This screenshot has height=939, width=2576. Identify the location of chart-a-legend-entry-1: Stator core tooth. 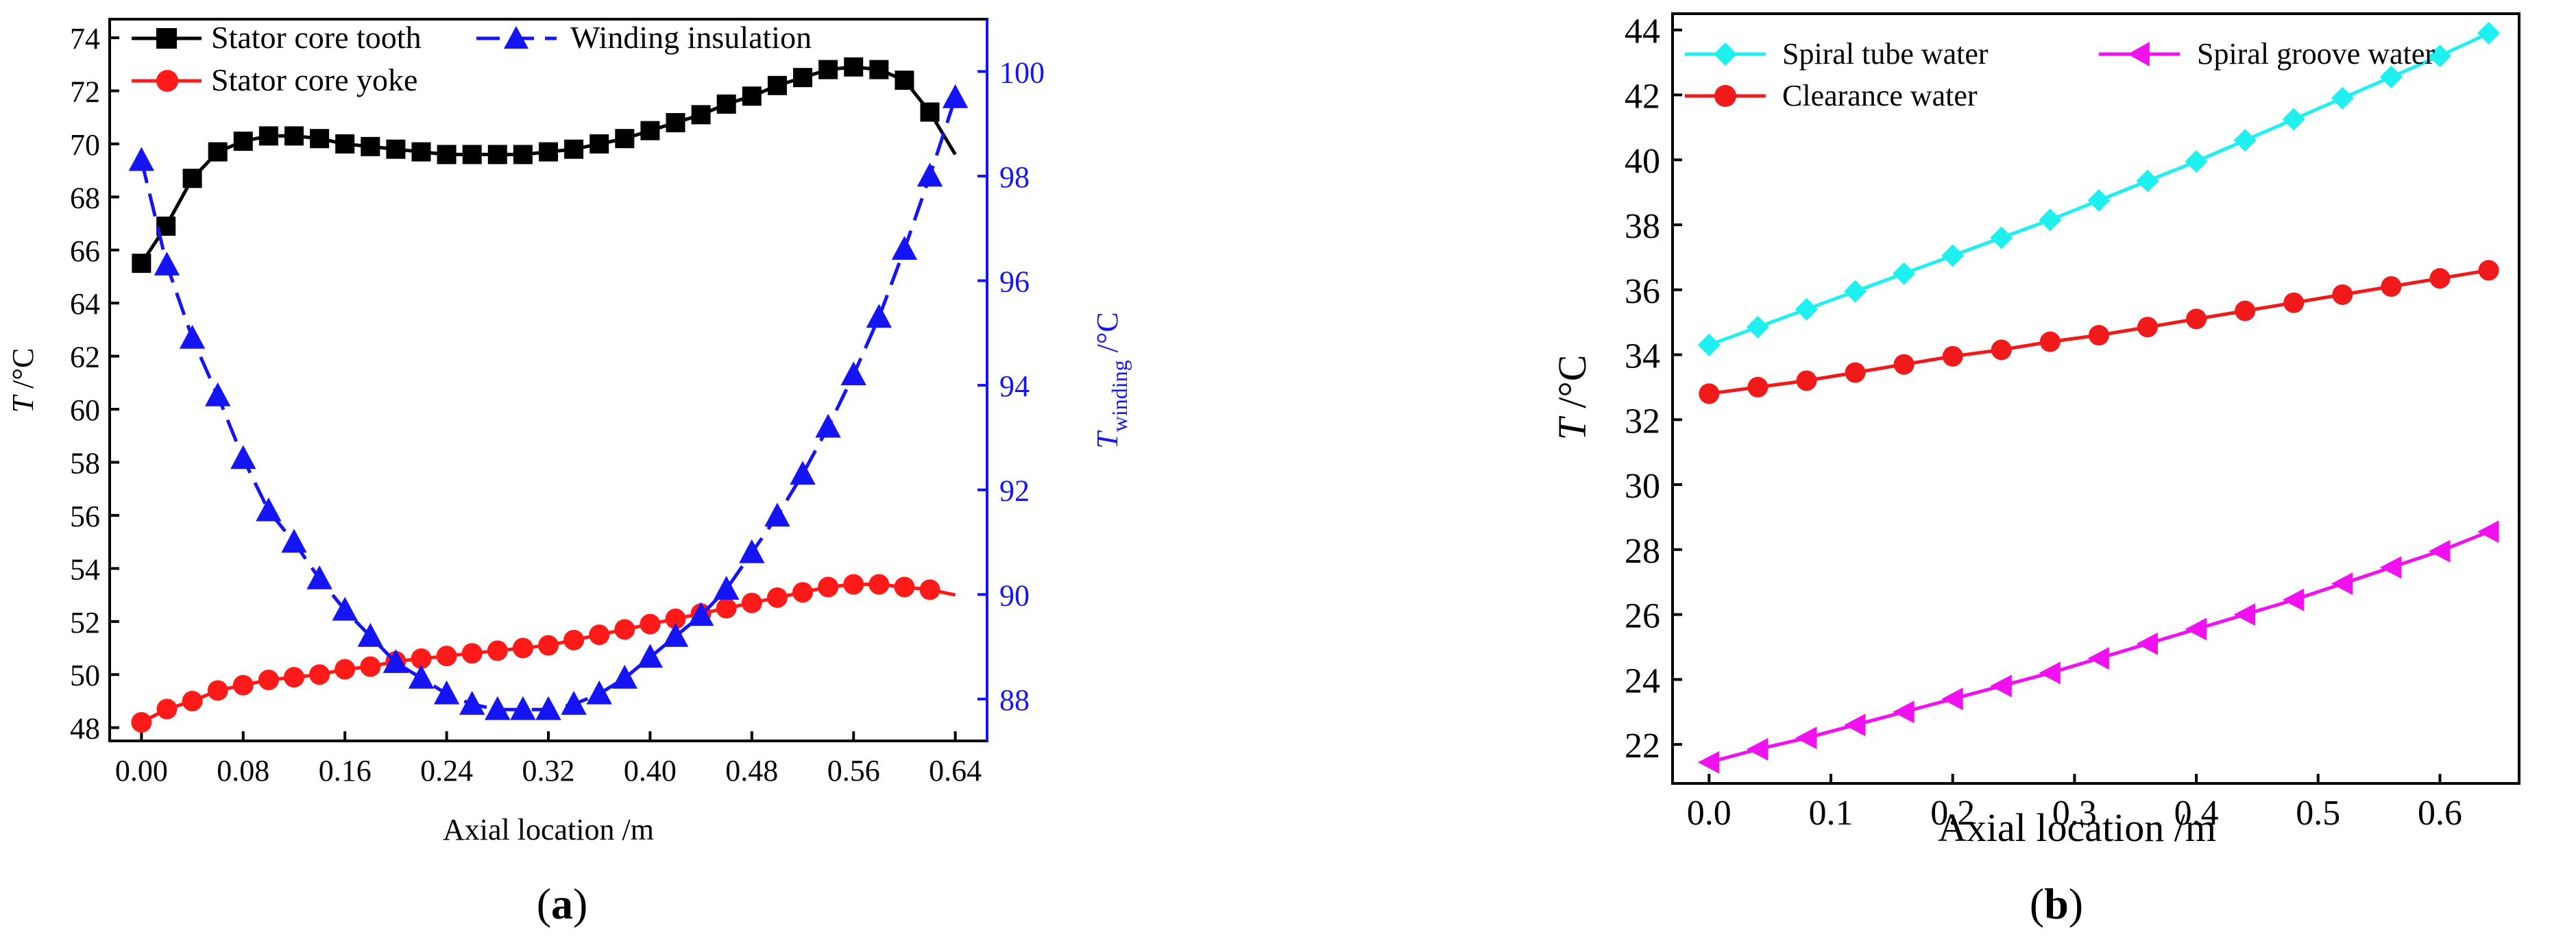
(316, 37).